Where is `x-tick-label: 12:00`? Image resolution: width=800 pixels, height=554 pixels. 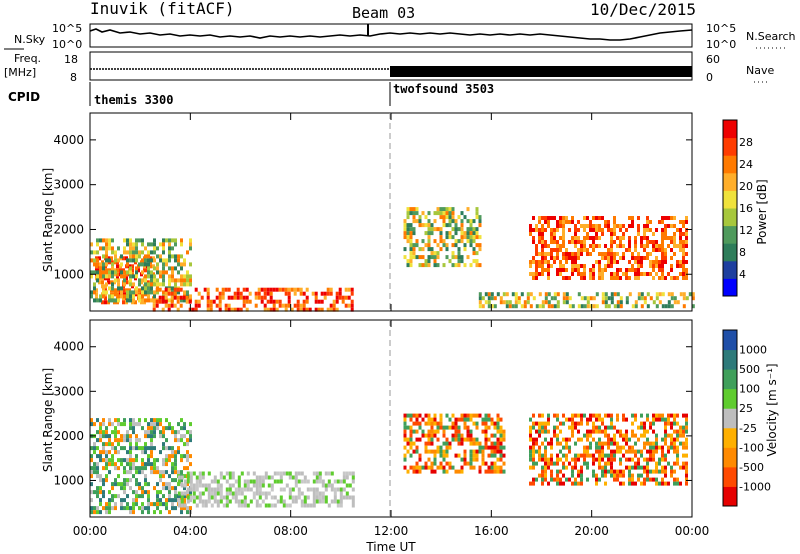 x-tick-label: 12:00 is located at coordinates (391, 531).